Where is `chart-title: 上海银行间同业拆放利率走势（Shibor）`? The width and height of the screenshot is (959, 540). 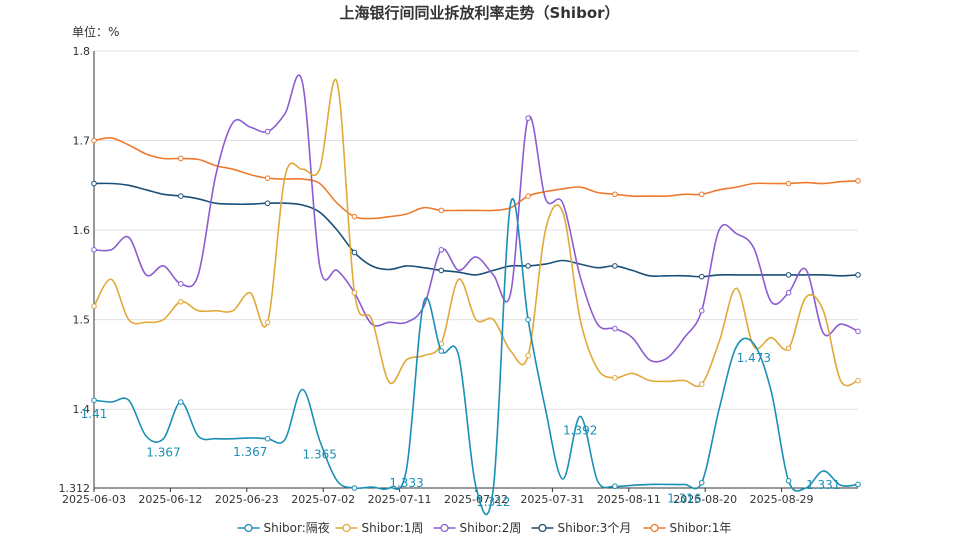
chart-title: 上海银行间同业拆放利率走势（Shibor） is located at coordinates (479, 13).